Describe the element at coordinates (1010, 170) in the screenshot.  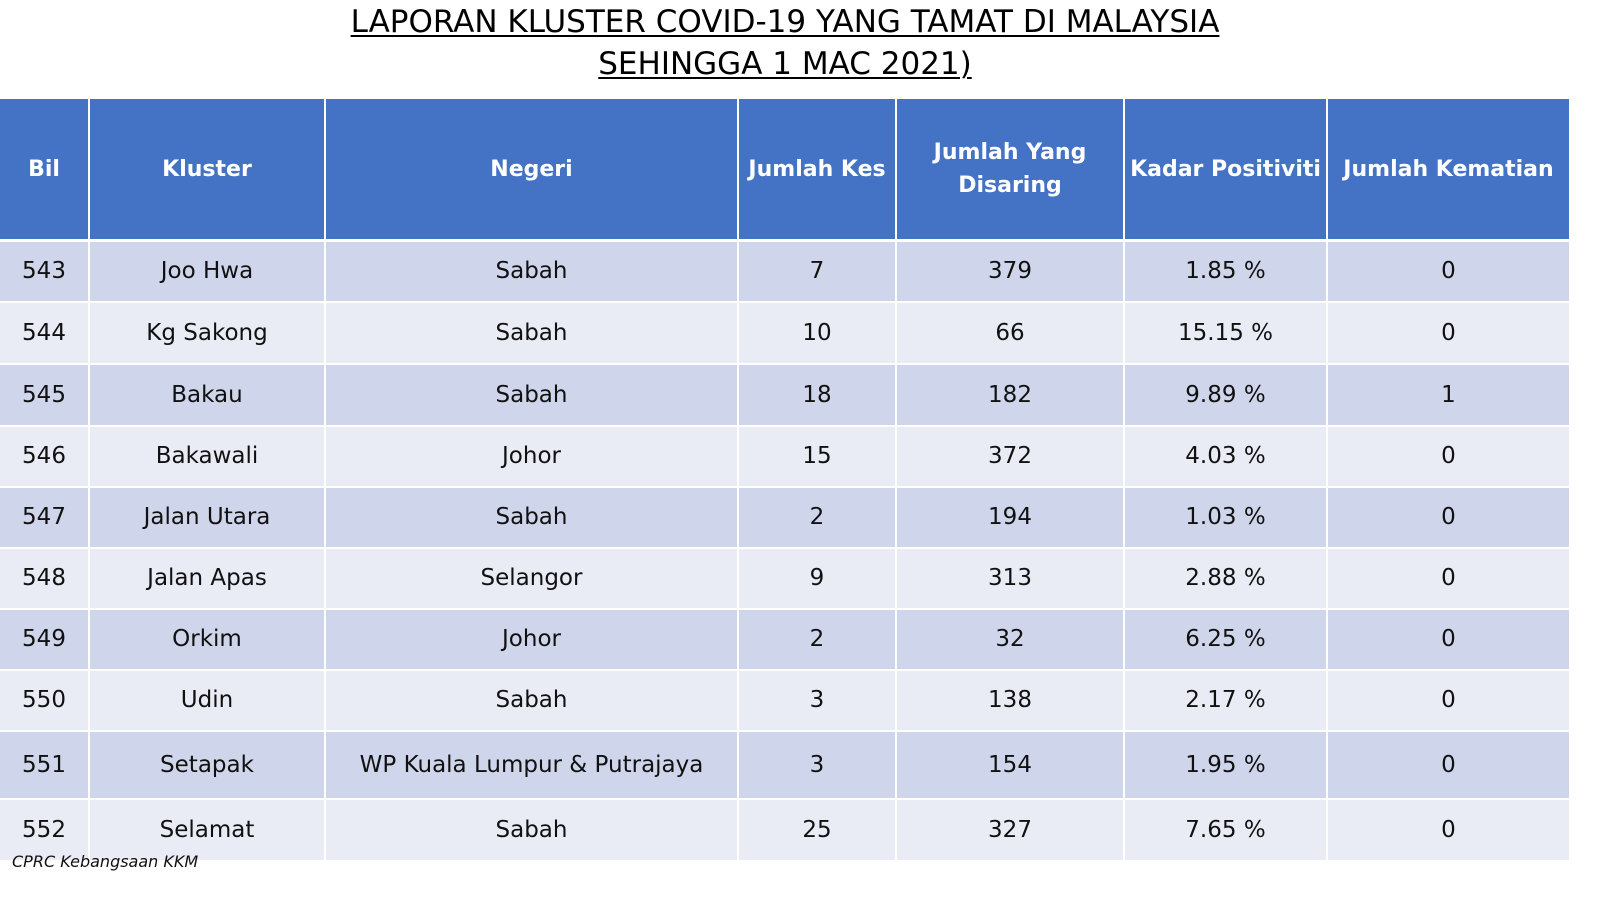
I see `header-jumlah-disaring: Jumlah Yang Disaring` at that location.